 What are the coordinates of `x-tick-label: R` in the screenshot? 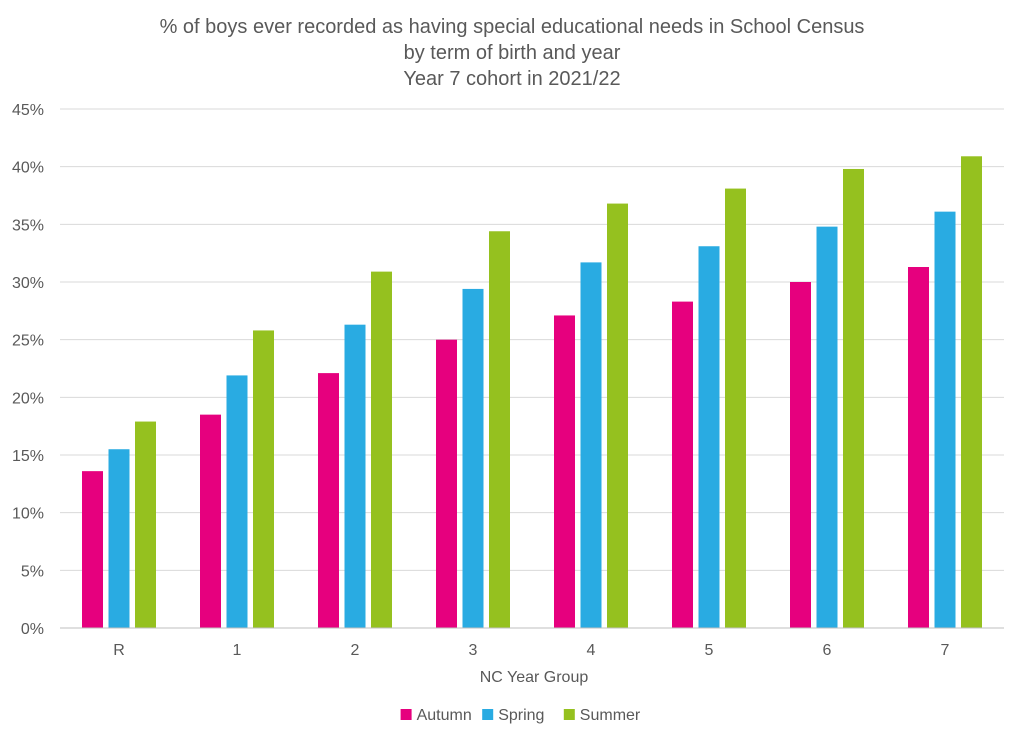 It's located at (119, 650).